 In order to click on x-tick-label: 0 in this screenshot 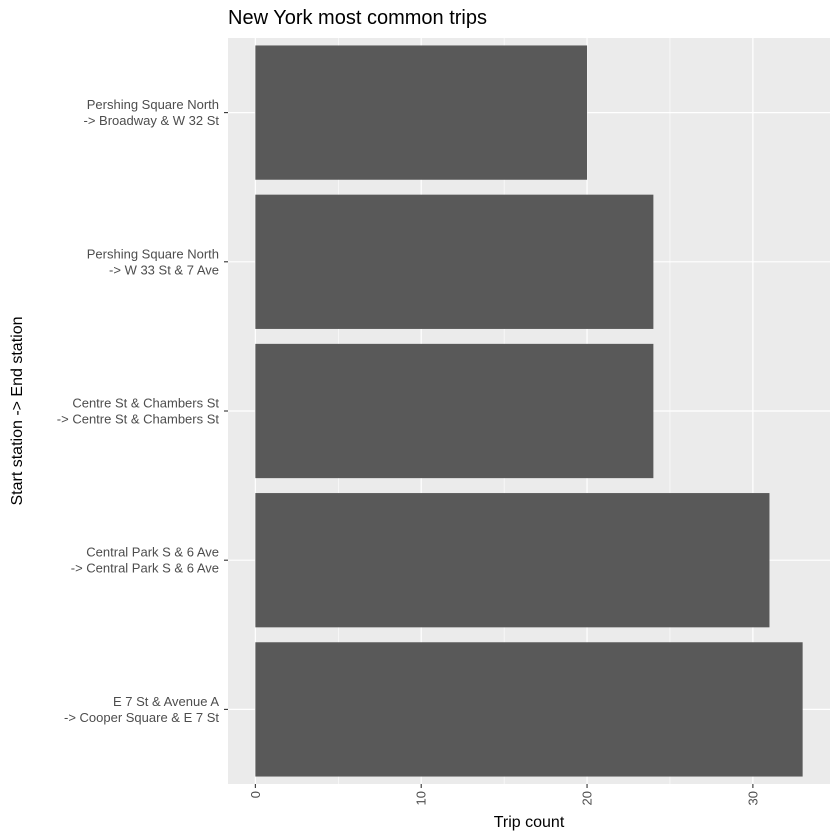, I will do `click(255, 794)`.